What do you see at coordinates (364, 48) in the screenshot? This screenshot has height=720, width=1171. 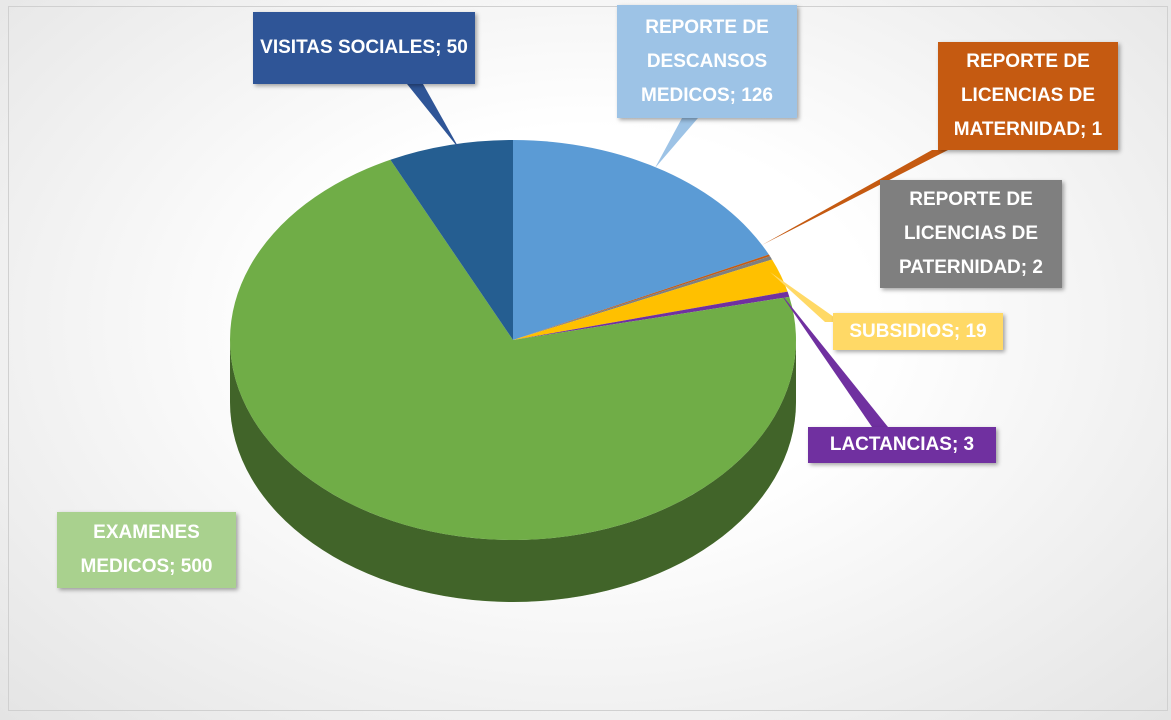 I see `data-label: VISITAS SOCIALES; 50` at bounding box center [364, 48].